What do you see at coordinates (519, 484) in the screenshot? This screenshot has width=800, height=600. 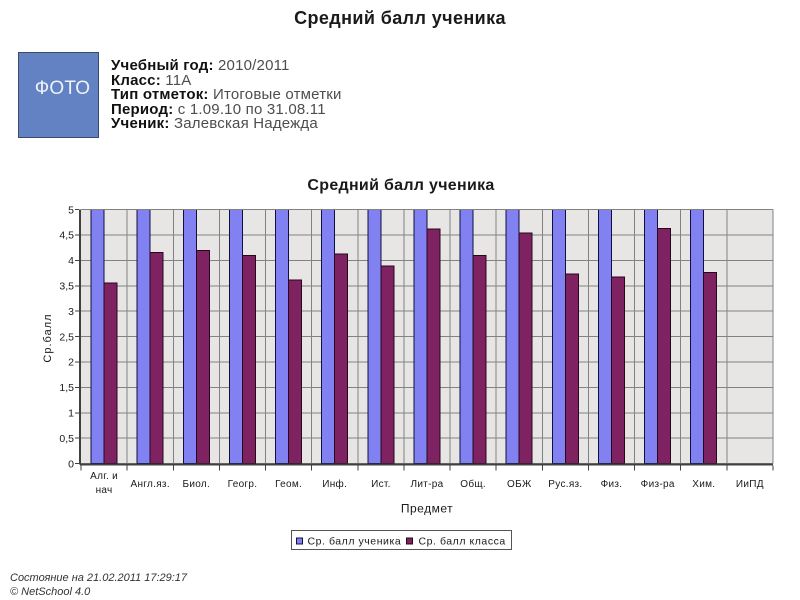 I see `svg-text: ОБЖ` at bounding box center [519, 484].